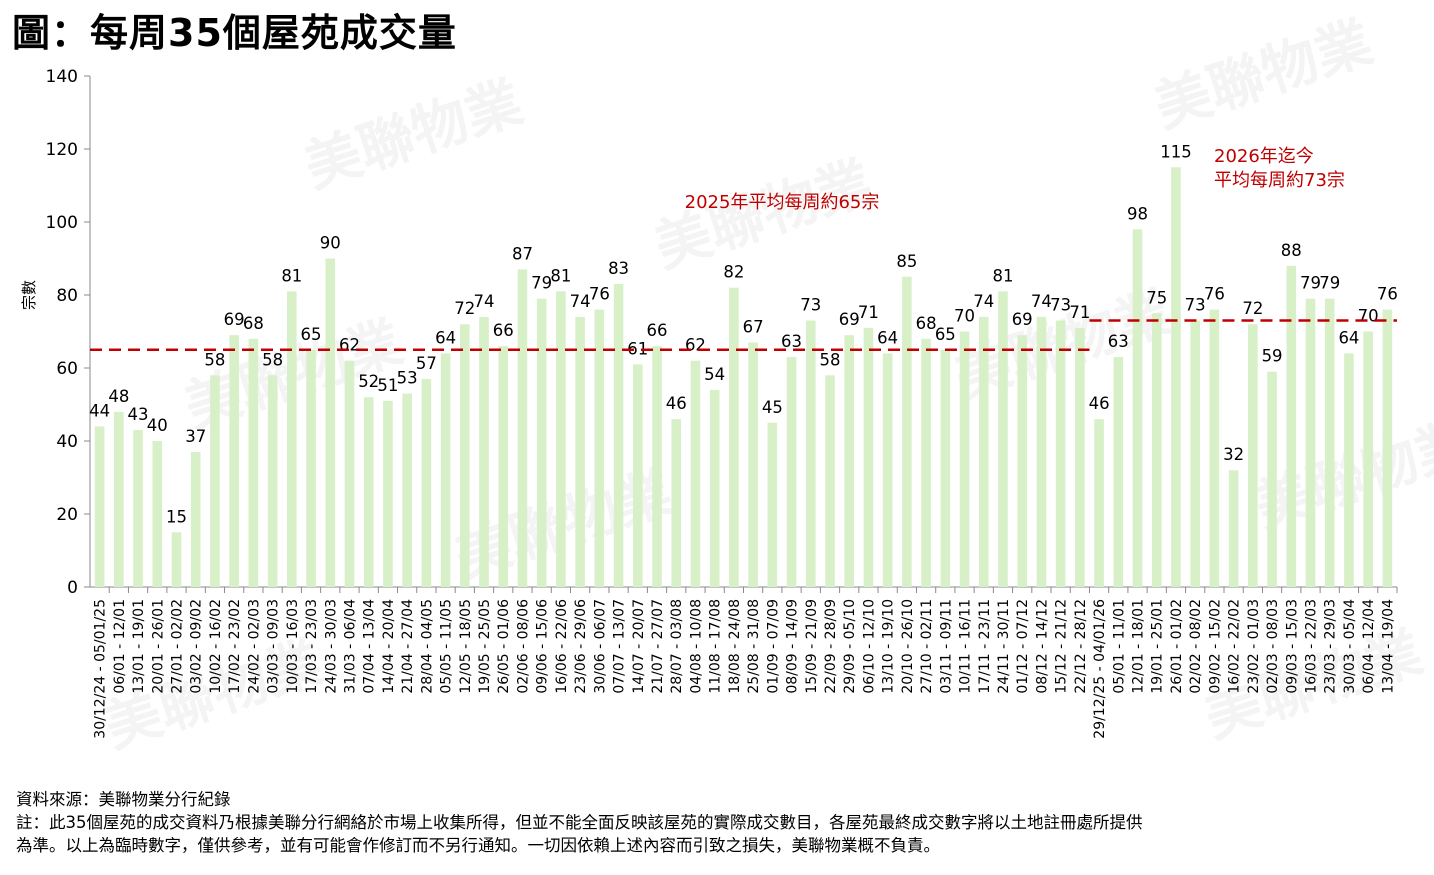 The image size is (1434, 875). What do you see at coordinates (62, 150) in the screenshot?
I see `y-tick-label: 120` at bounding box center [62, 150].